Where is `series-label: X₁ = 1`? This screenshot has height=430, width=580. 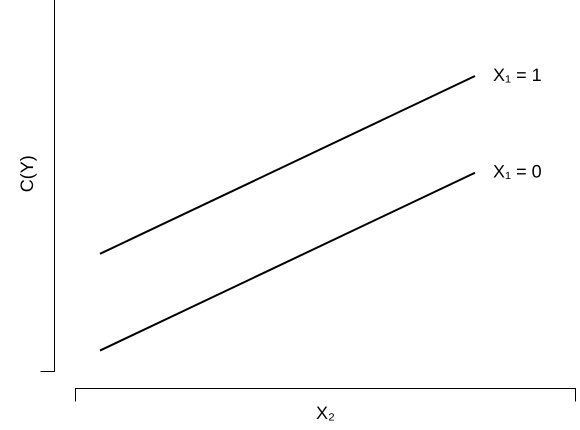 series-label: X₁ = 1 is located at coordinates (517, 74).